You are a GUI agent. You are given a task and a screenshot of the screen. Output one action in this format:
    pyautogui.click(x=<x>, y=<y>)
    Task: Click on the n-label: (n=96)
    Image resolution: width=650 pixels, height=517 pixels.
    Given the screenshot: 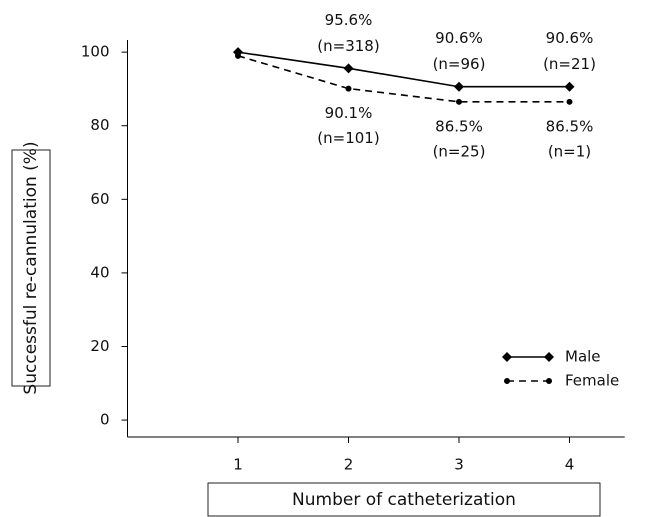 What is the action you would take?
    pyautogui.click(x=459, y=64)
    